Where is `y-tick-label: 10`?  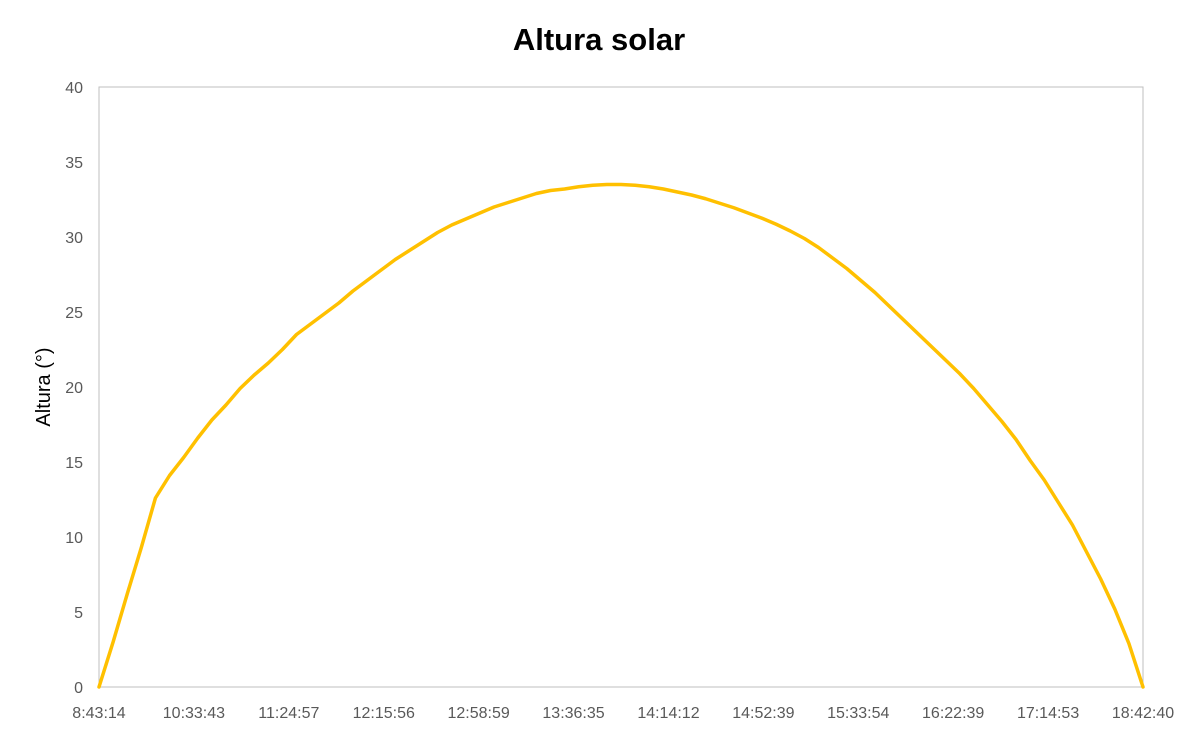 y-tick-label: 10 is located at coordinates (74, 538).